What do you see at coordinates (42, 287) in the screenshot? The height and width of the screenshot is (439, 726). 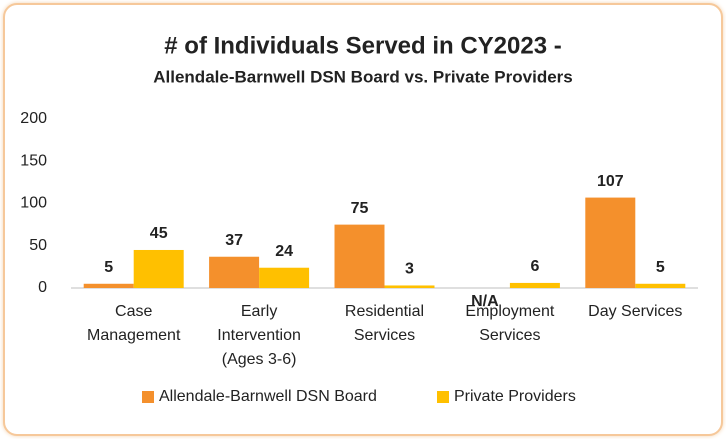 I see `y-tick-label: 0` at bounding box center [42, 287].